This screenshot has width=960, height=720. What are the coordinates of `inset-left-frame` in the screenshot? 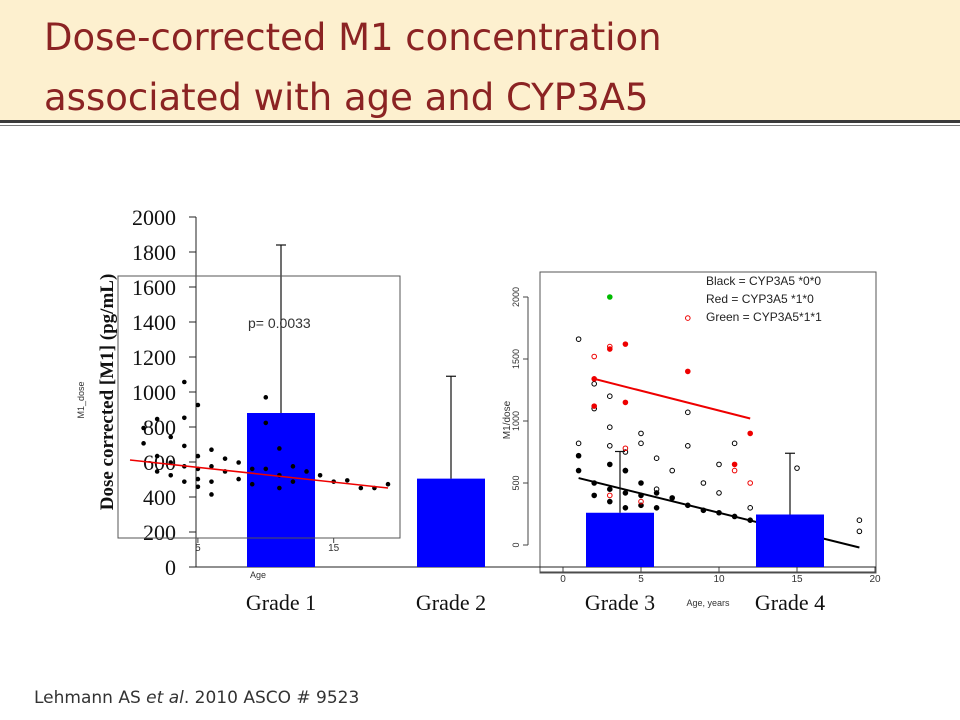 It's located at (259, 407).